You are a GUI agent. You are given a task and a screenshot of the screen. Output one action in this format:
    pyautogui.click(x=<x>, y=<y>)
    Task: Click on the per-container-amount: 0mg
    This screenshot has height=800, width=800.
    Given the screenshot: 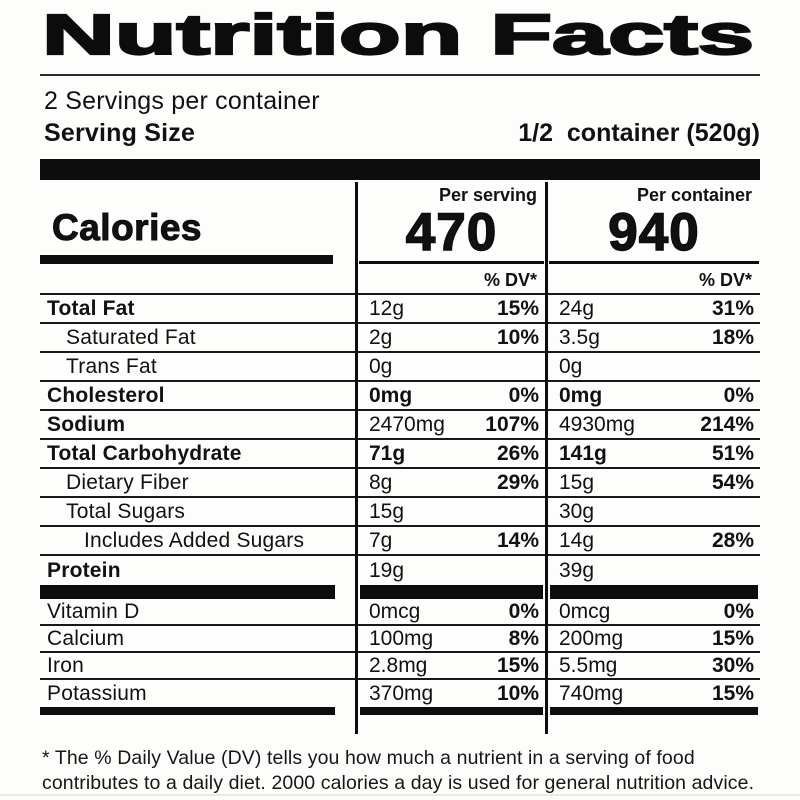 What is the action you would take?
    pyautogui.click(x=581, y=395)
    